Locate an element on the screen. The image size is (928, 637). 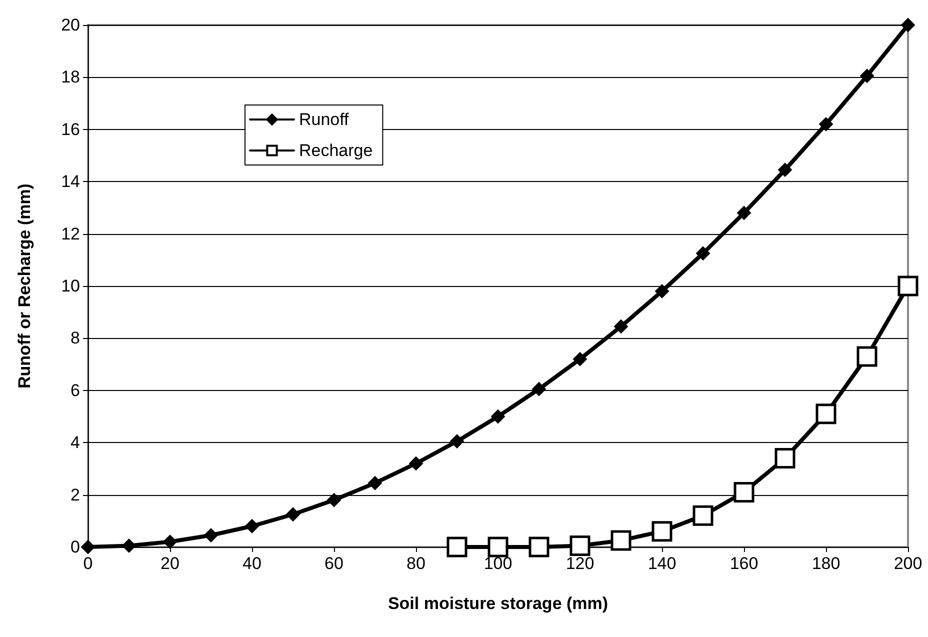
x-axis-title: Soil moisture storage (mm) is located at coordinates (498, 603).